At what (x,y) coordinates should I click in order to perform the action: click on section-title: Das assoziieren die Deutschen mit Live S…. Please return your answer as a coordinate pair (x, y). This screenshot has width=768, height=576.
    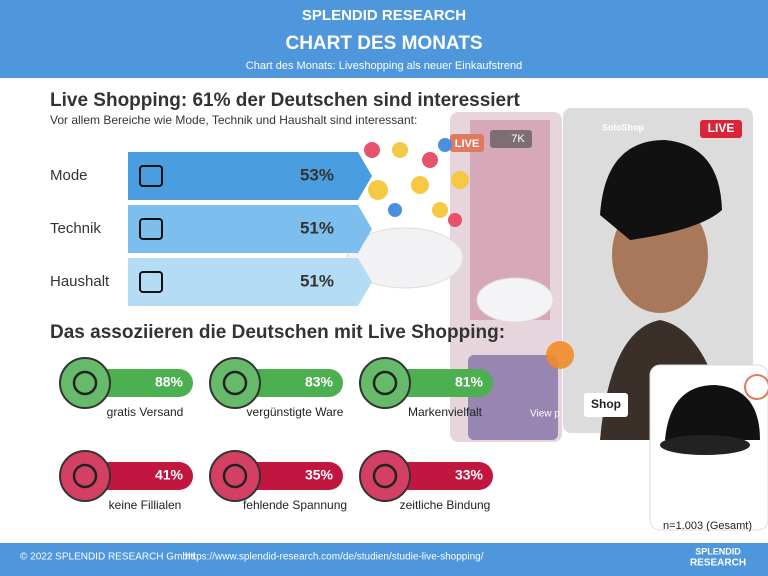
    Looking at the image, I should click on (277, 332).